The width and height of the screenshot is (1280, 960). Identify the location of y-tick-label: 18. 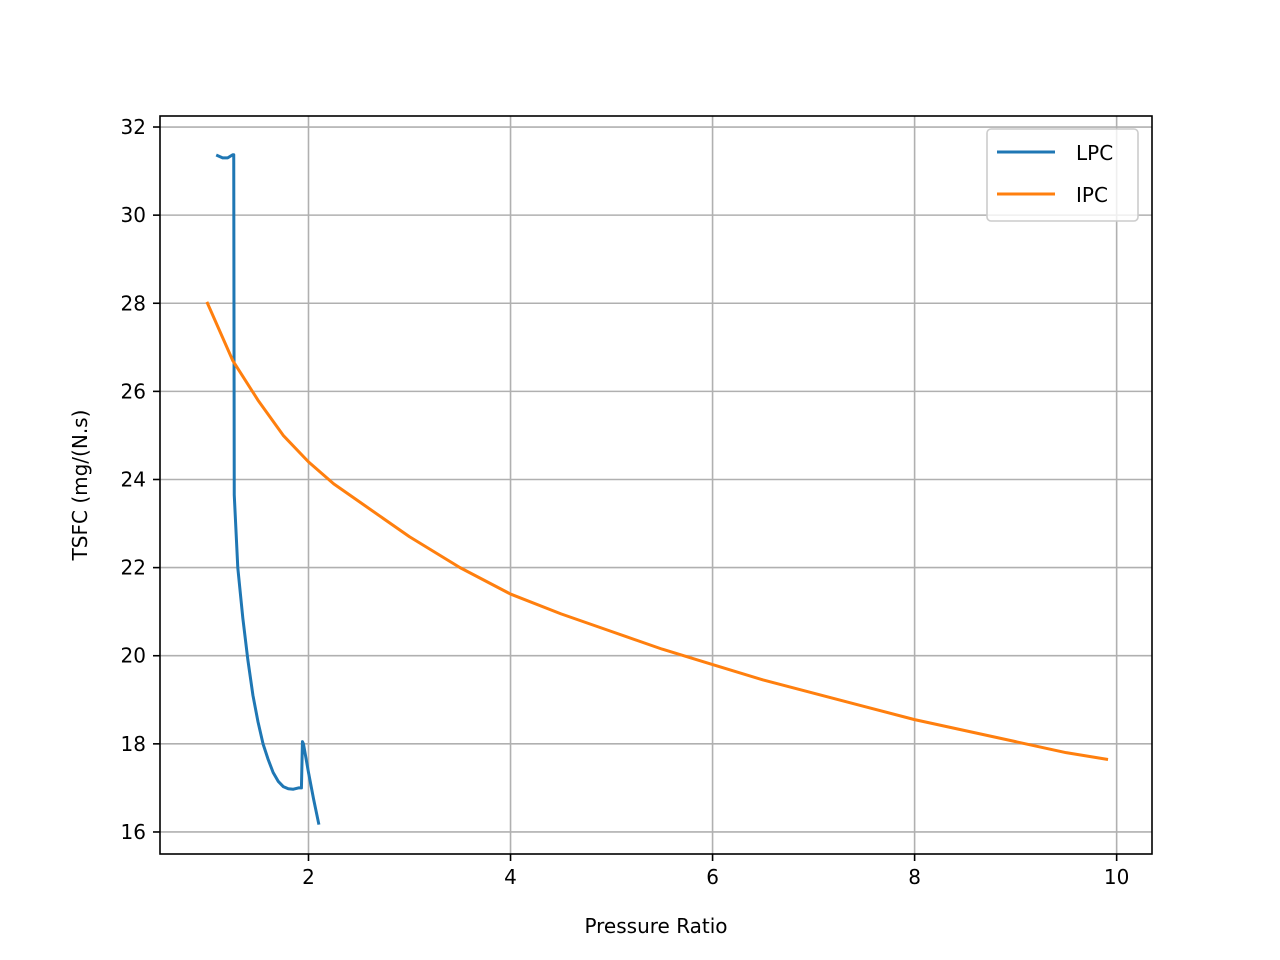
(133, 744).